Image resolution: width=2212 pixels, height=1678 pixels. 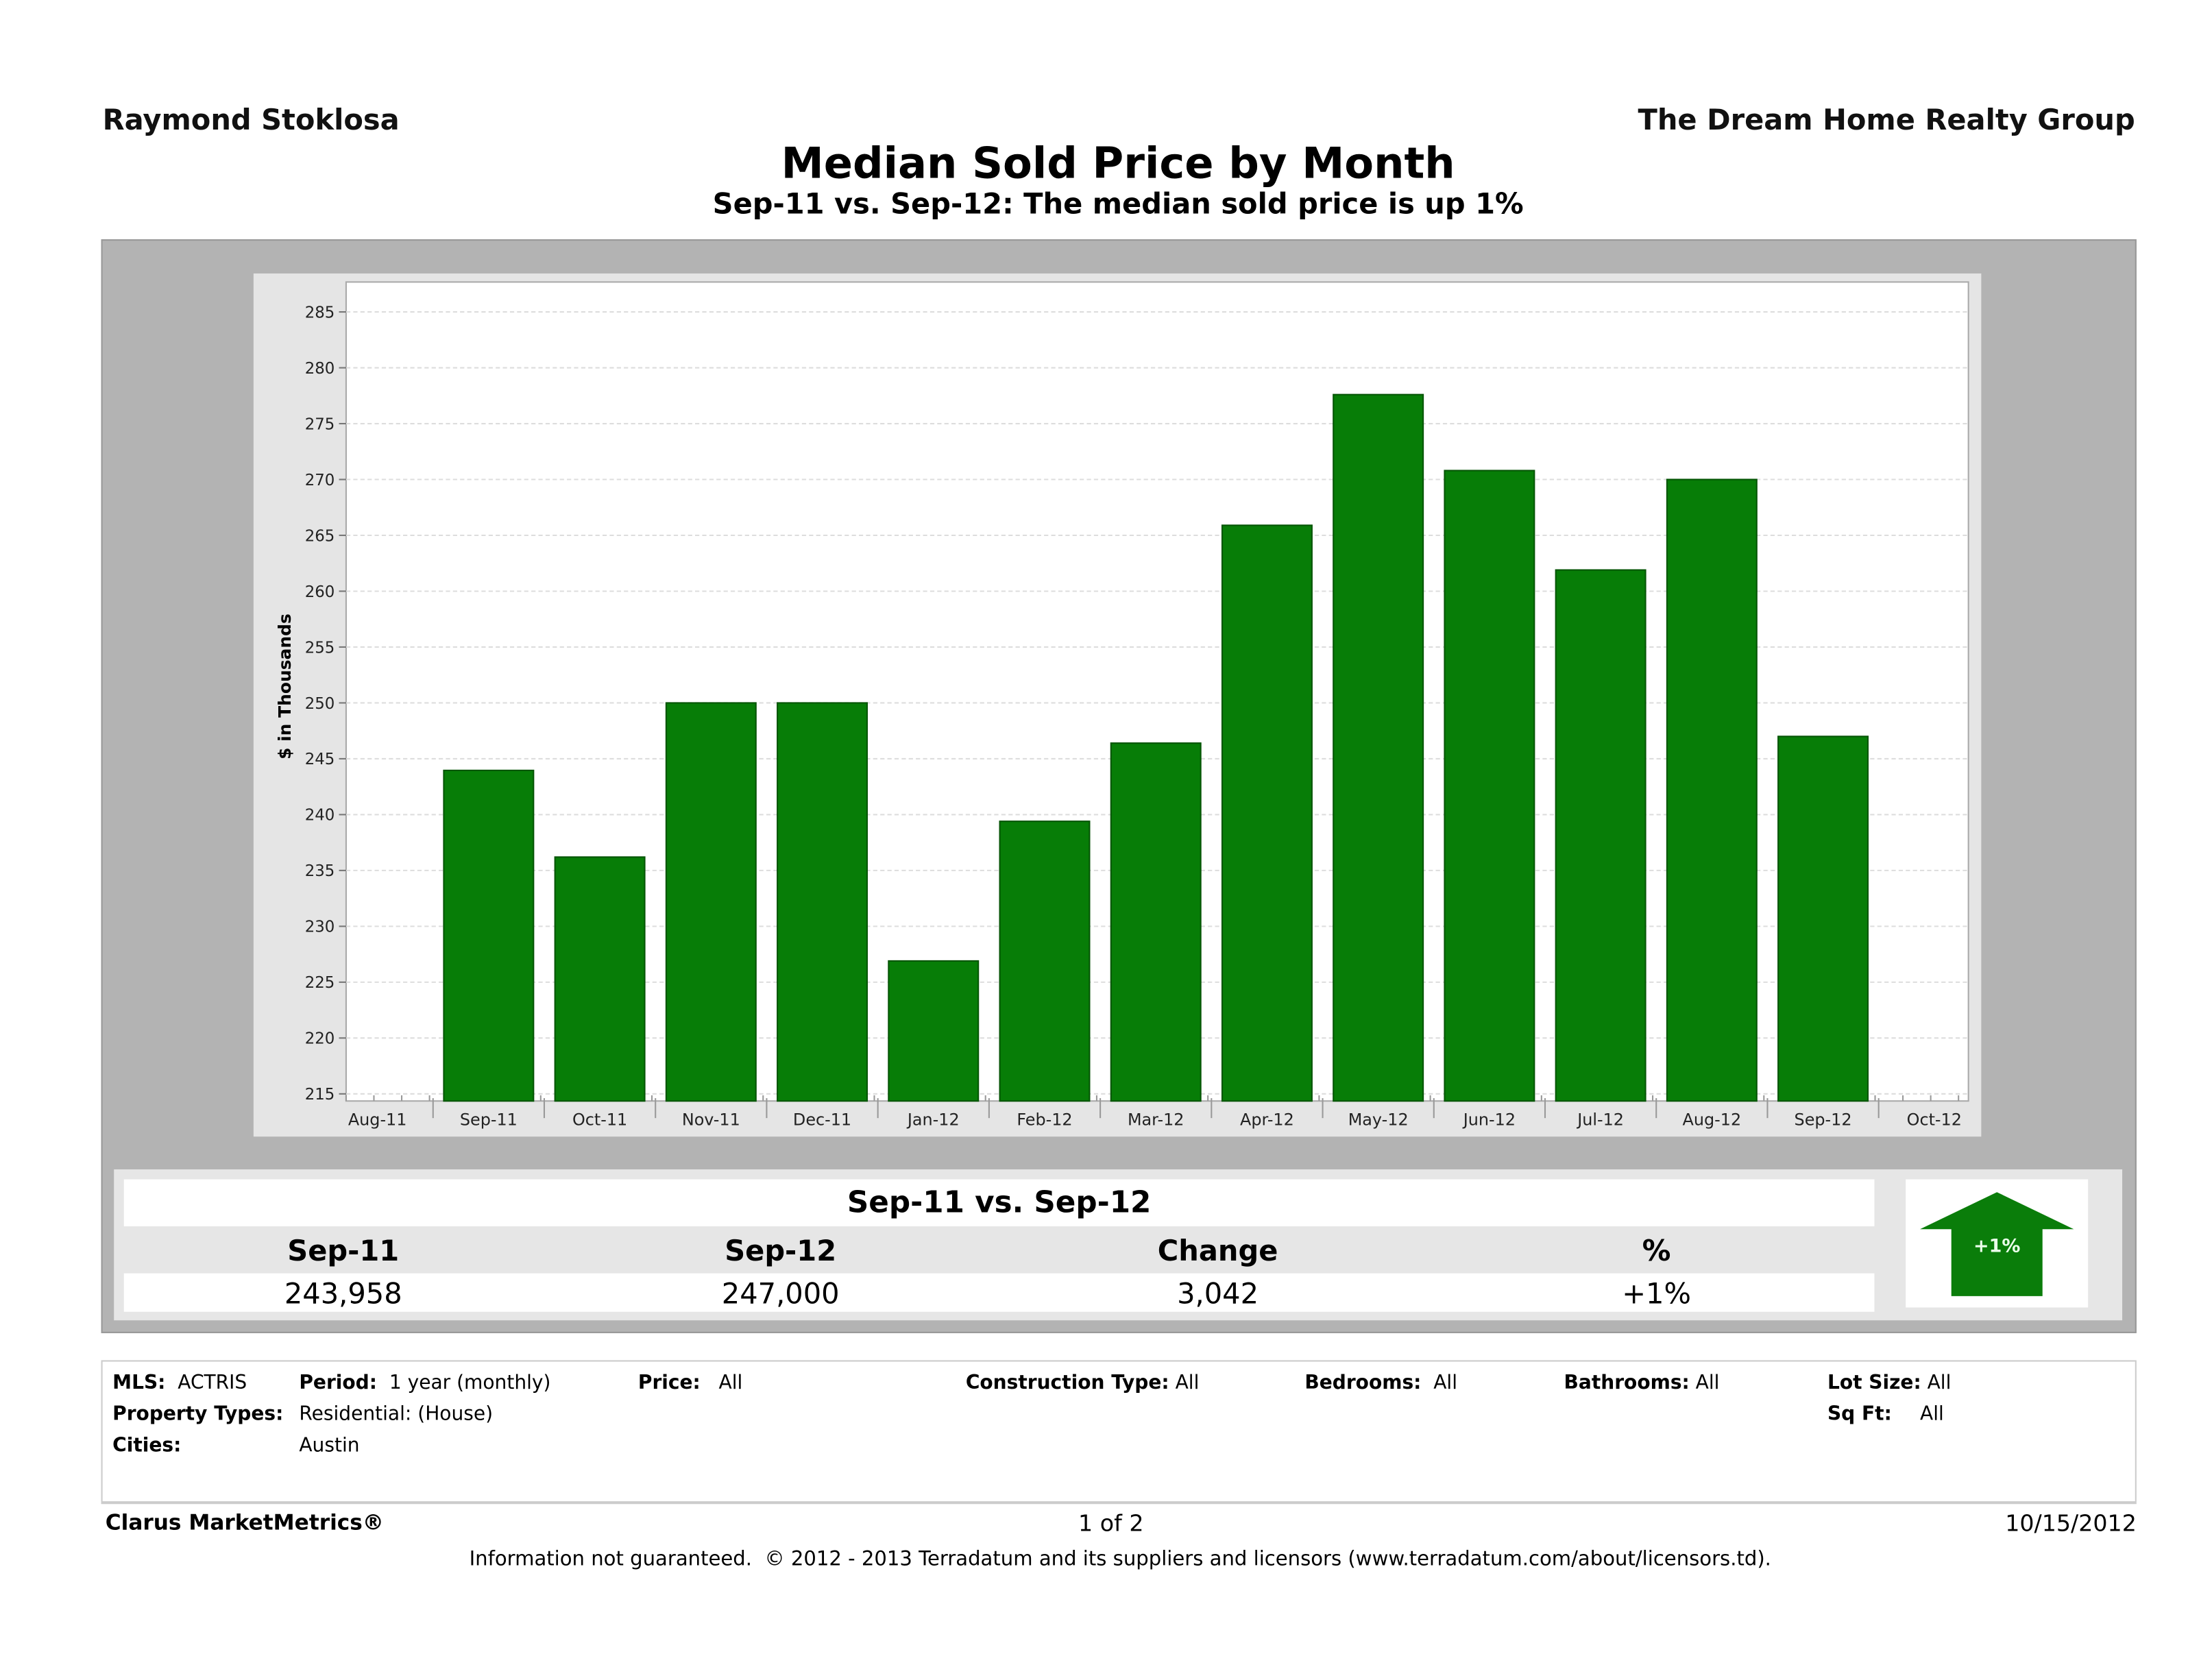 I want to click on x-tick-label: Jul-12, so click(x=1600, y=1120).